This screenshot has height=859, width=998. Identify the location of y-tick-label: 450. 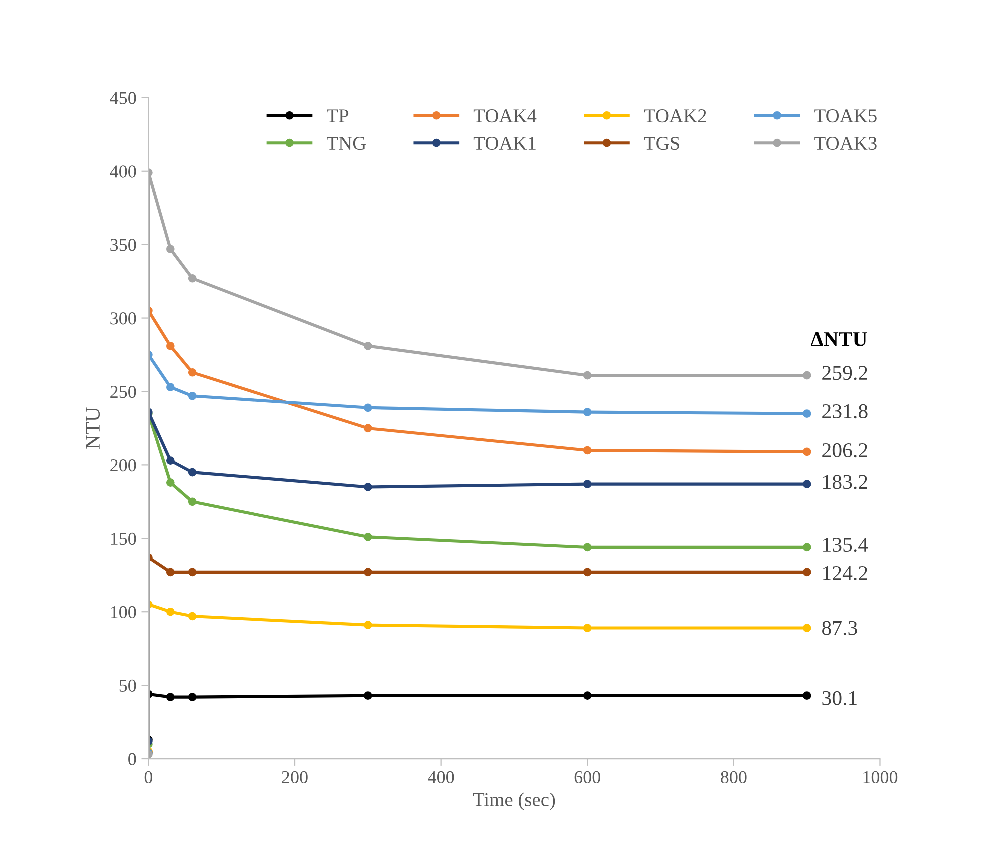
(123, 98).